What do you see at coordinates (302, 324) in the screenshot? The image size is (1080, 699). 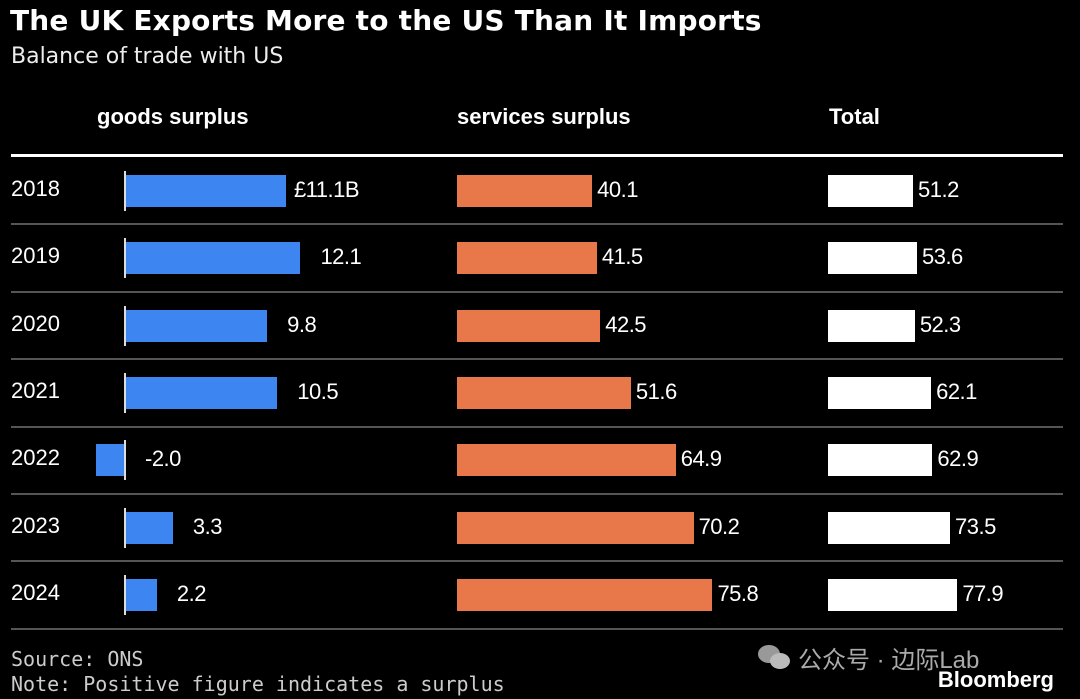 I see `goods-value-label: 9.8` at bounding box center [302, 324].